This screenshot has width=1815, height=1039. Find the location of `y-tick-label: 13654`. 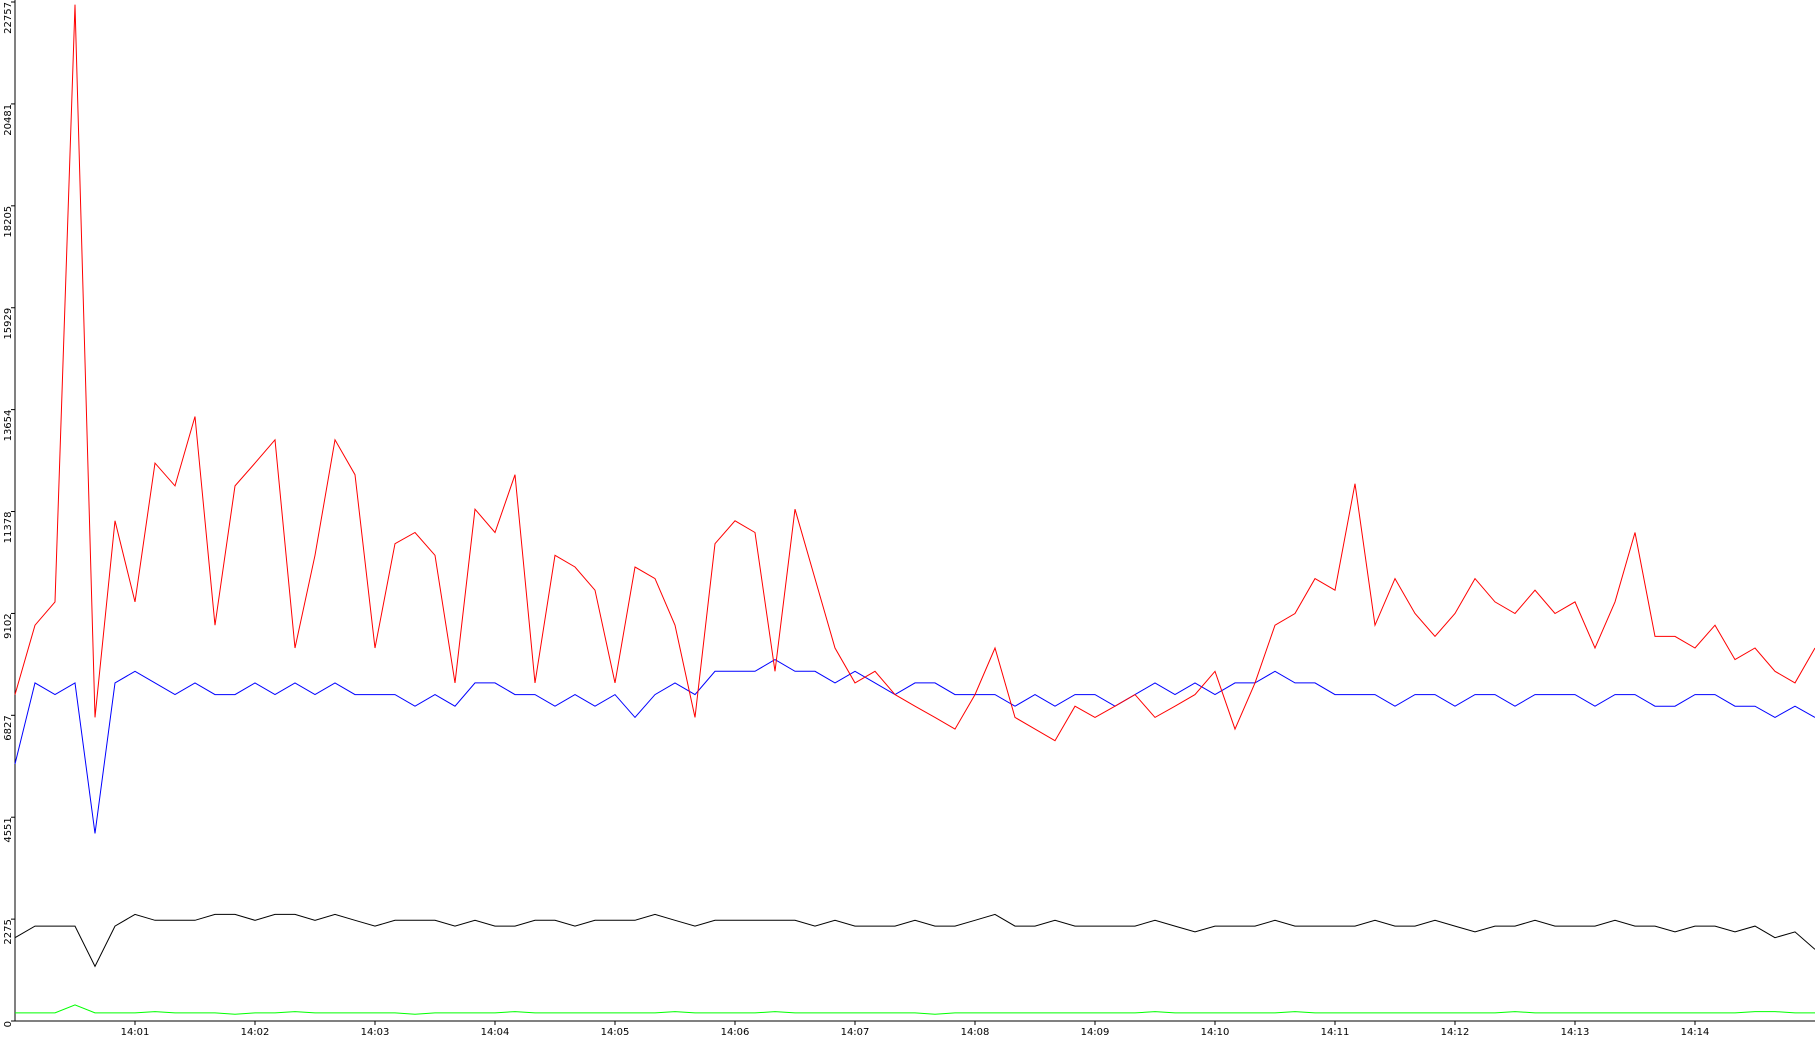

y-tick-label: 13654 is located at coordinates (8, 426).